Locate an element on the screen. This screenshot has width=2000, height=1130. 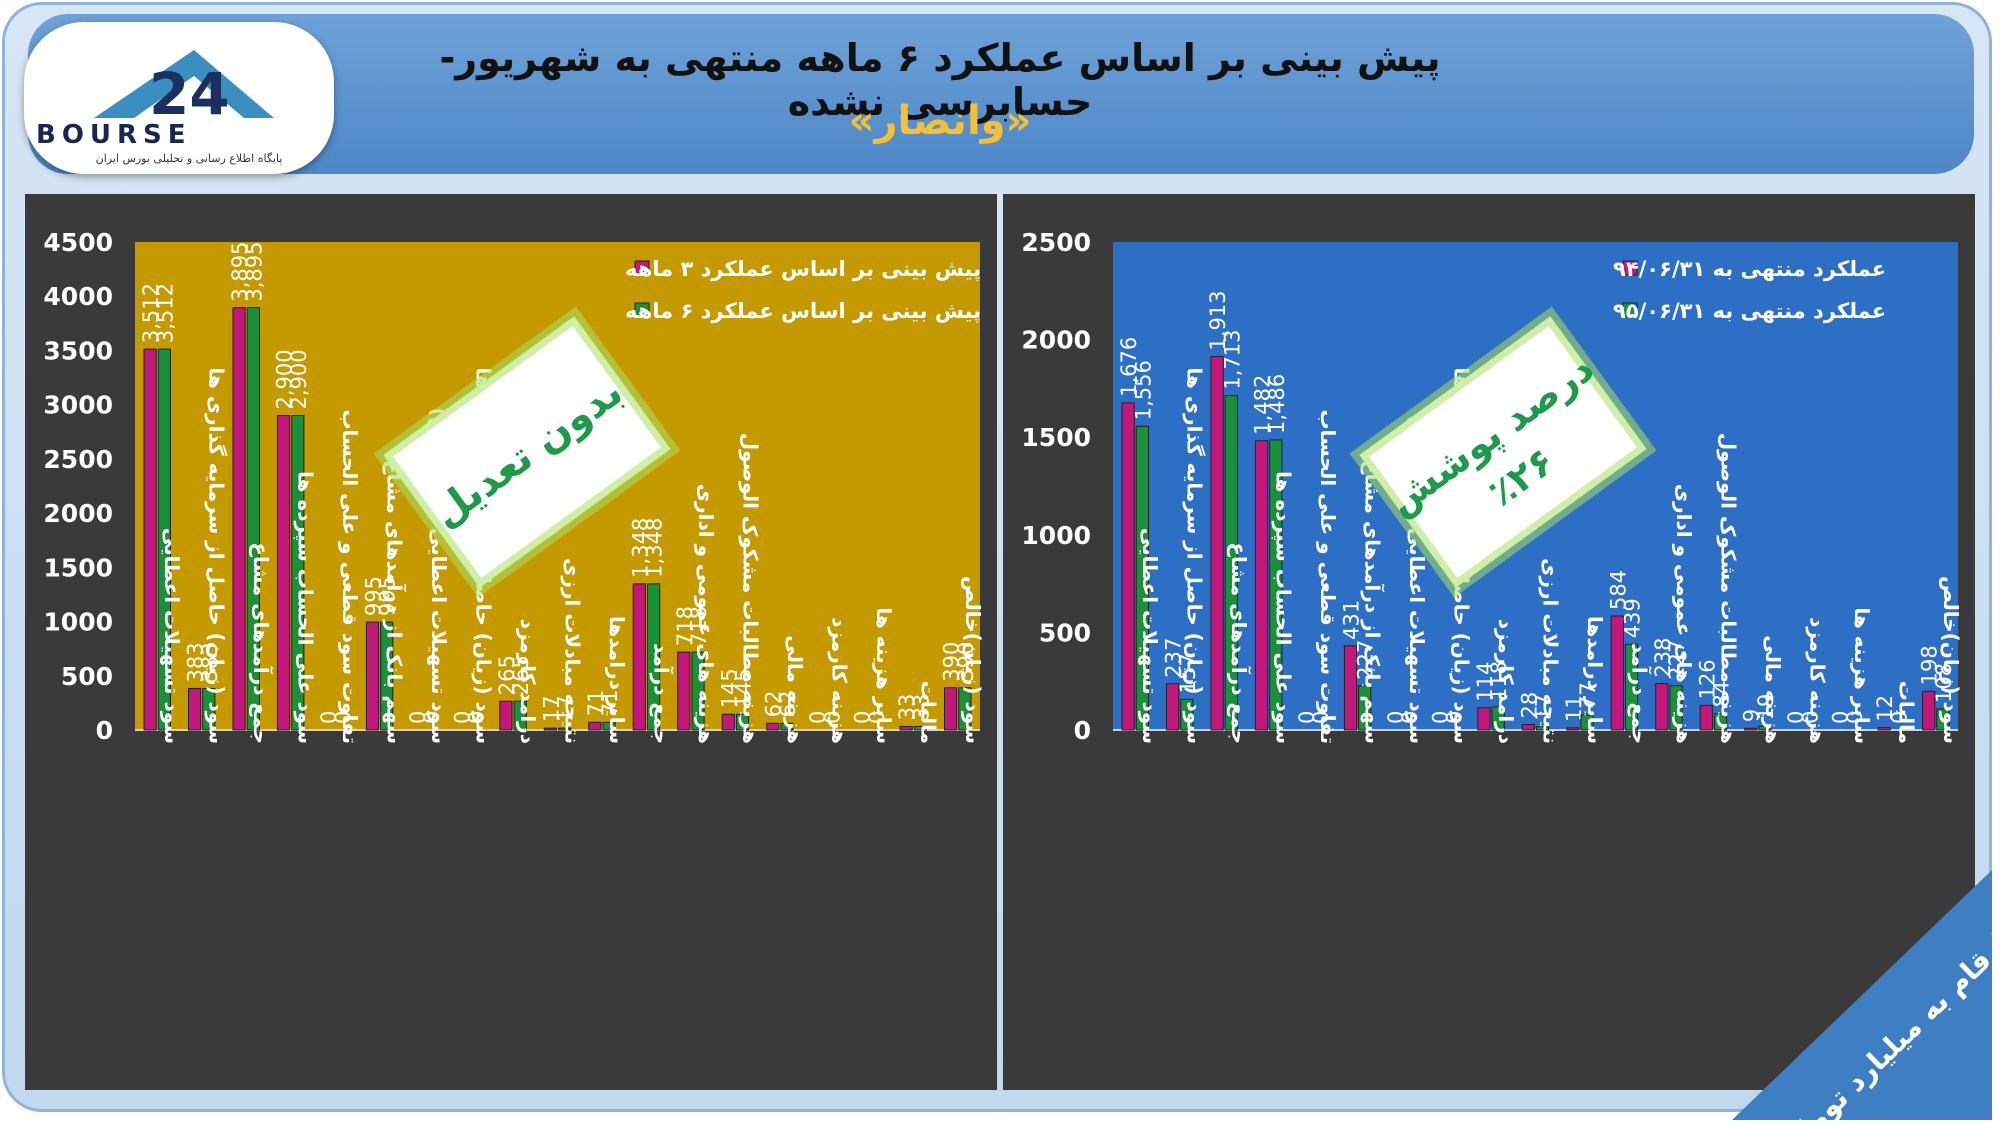
data-label: 1,486 is located at coordinates (1277, 404).